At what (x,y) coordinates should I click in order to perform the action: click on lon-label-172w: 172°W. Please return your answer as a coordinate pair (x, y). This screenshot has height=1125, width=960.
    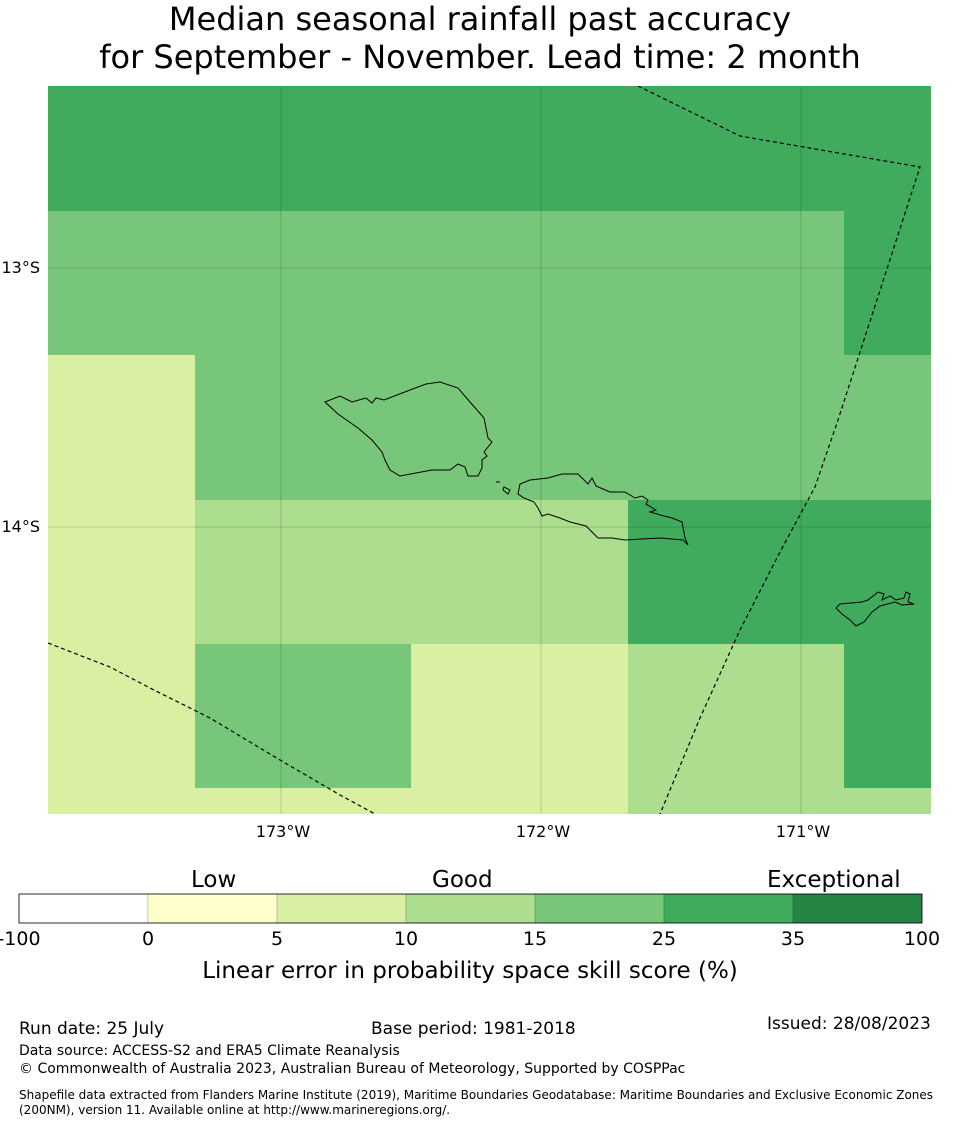
    Looking at the image, I should click on (543, 831).